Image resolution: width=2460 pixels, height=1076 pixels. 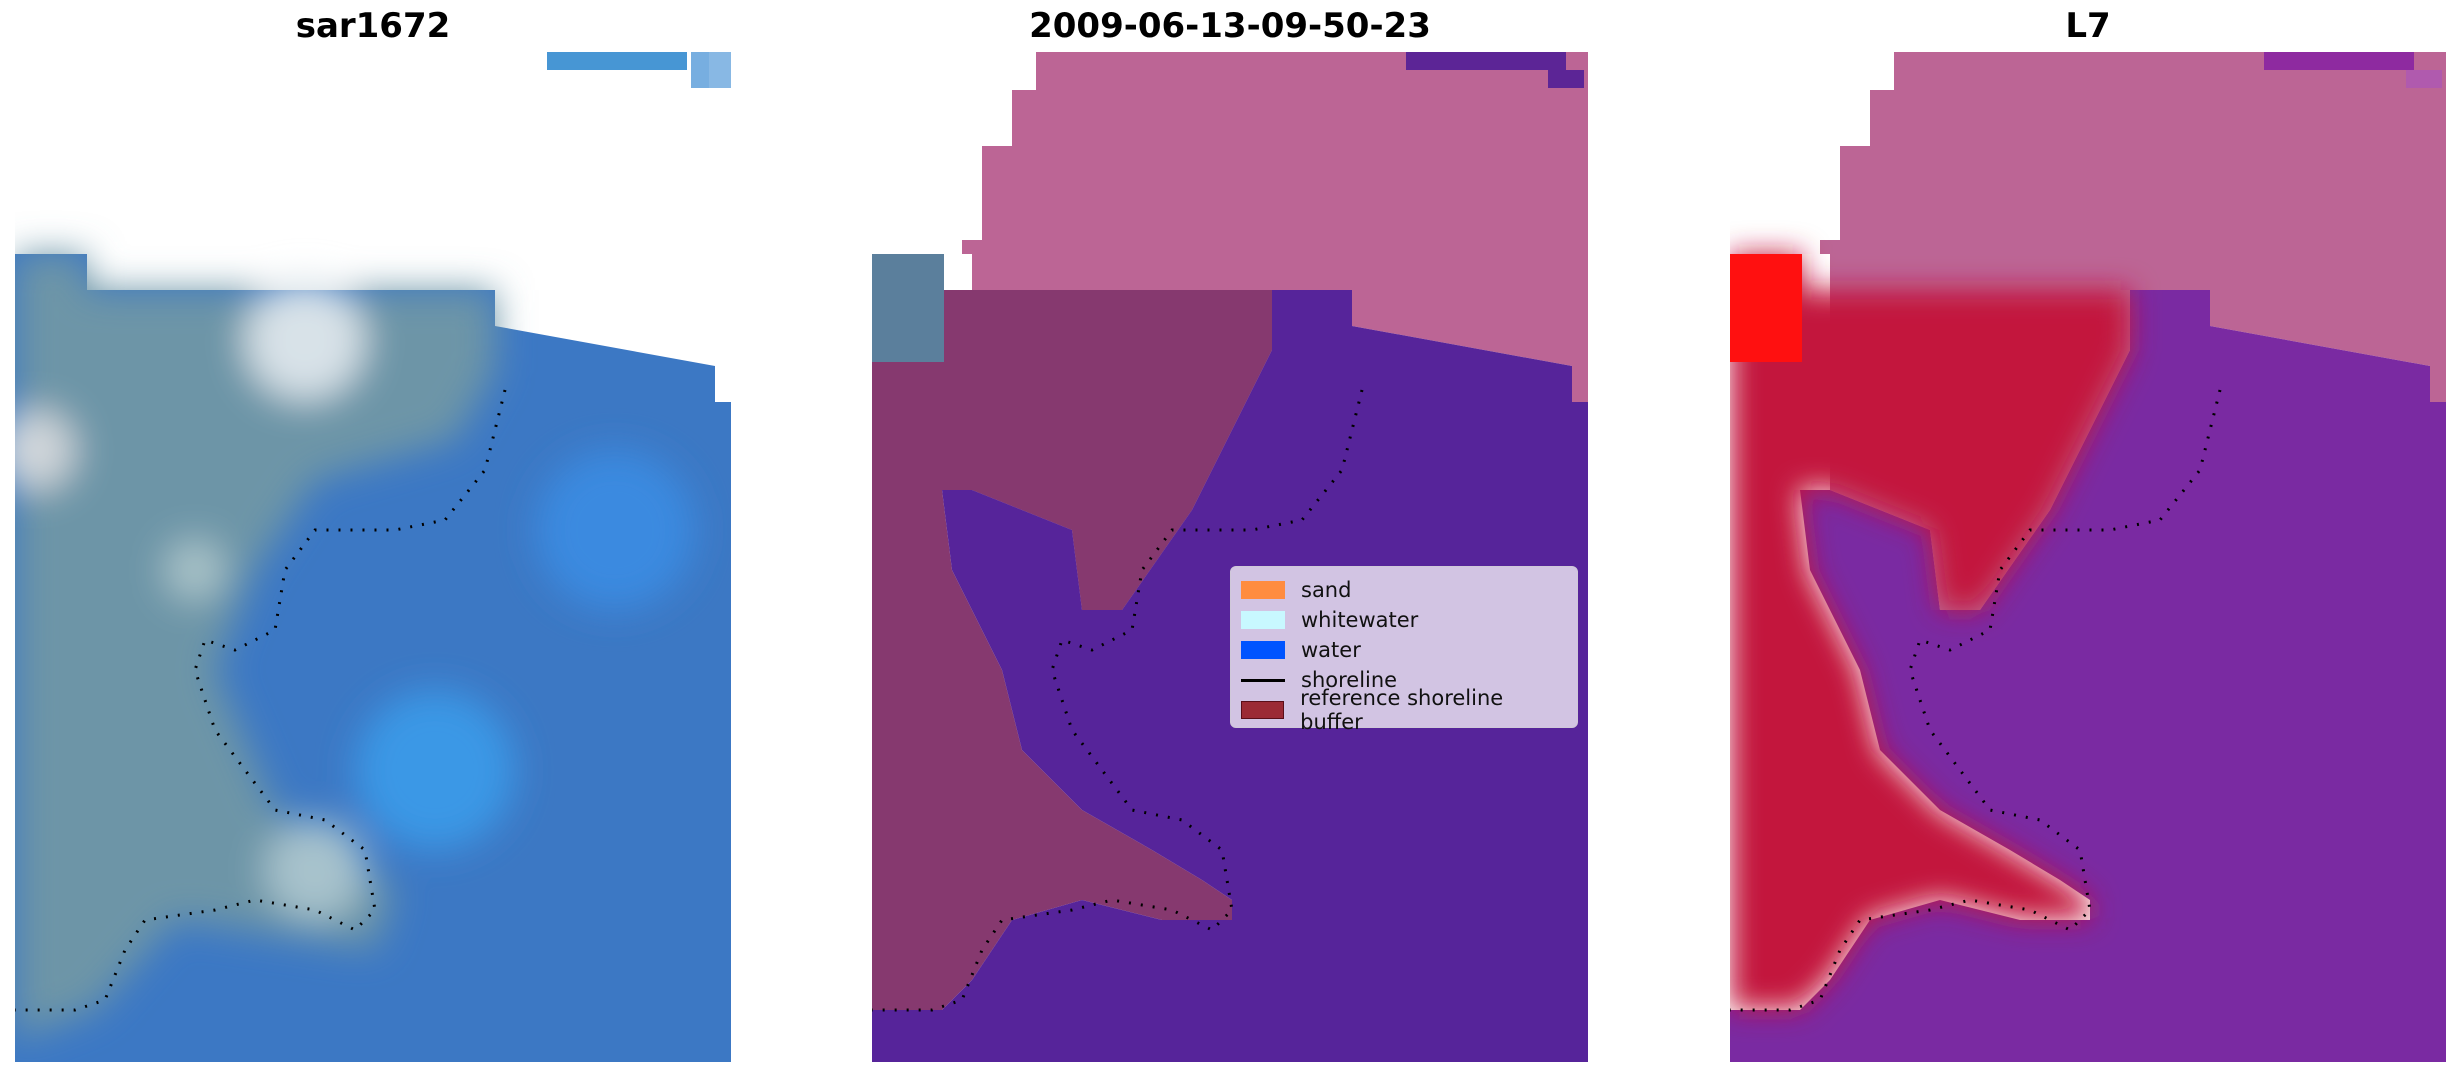 What do you see at coordinates (2088, 26) in the screenshot?
I see `panel-title-index: L7` at bounding box center [2088, 26].